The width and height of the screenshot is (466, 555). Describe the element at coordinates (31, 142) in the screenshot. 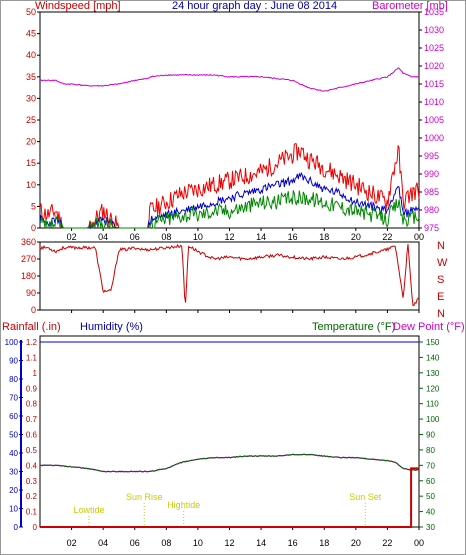

I see `windspeed-tick-label: 20` at that location.